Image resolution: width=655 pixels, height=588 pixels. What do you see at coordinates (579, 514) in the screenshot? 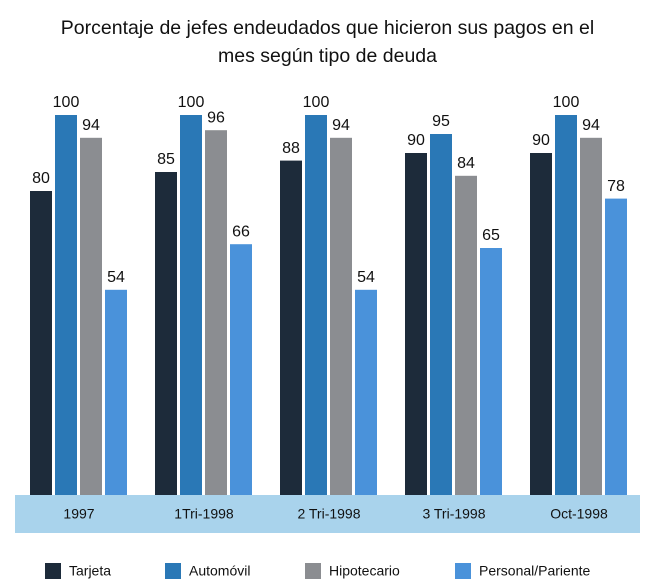
I see `x-tick-label: Oct-1998` at bounding box center [579, 514].